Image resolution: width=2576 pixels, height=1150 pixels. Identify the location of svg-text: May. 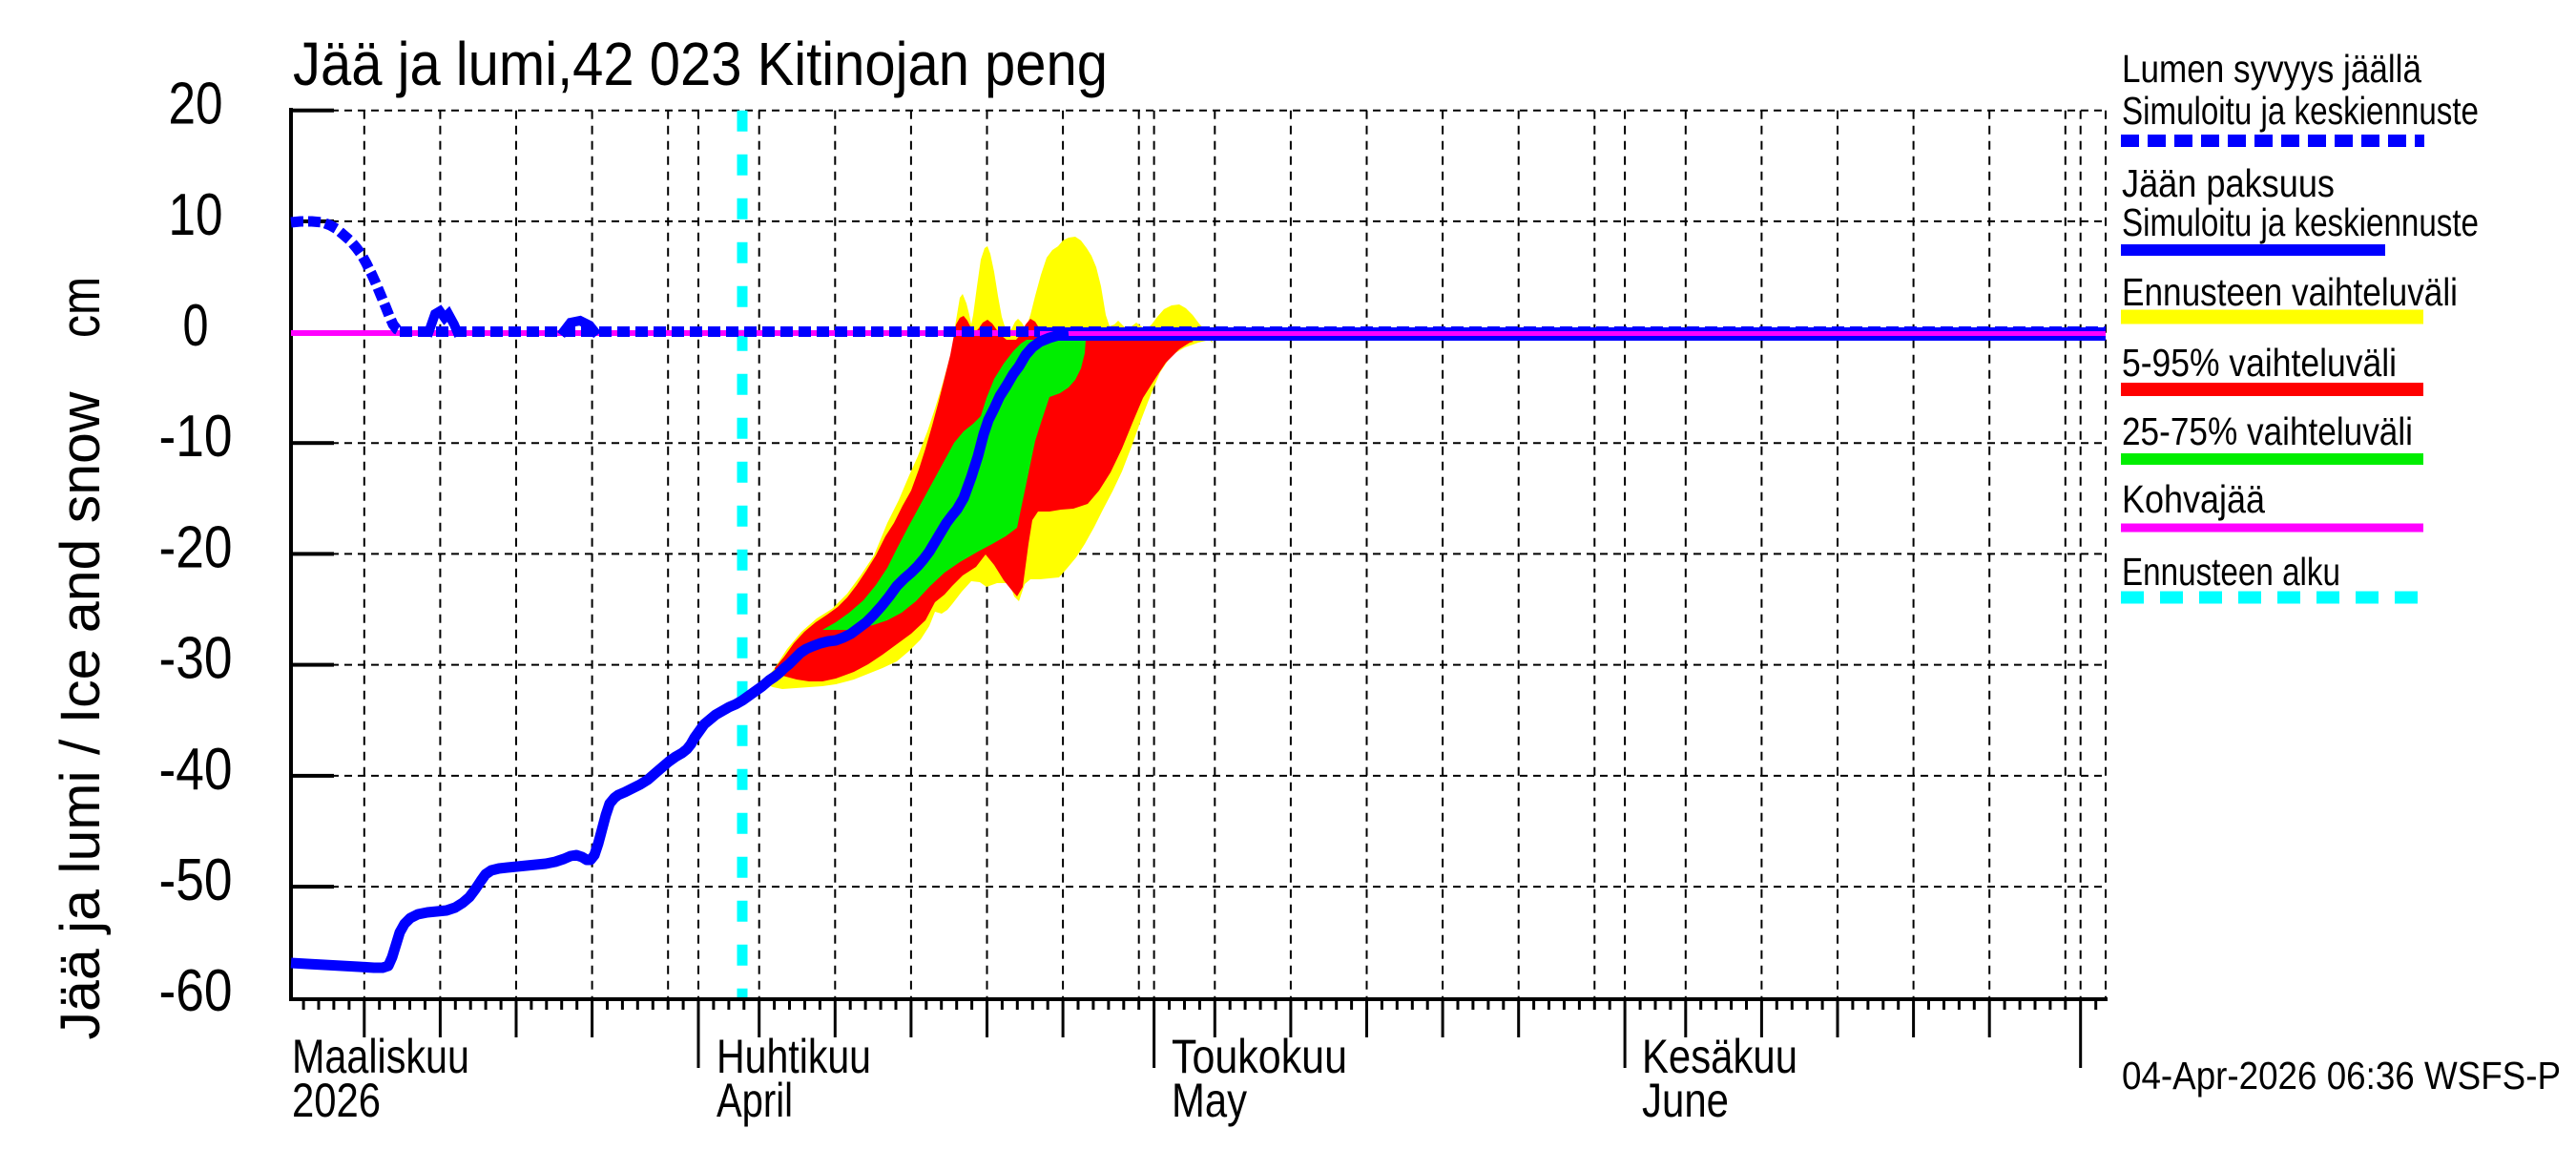
(1209, 1100).